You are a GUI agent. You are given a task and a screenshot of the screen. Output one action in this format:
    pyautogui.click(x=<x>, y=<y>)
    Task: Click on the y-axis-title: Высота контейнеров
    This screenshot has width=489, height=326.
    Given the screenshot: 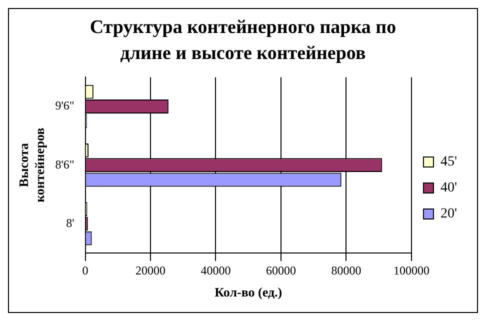 What is the action you would take?
    pyautogui.click(x=31, y=165)
    